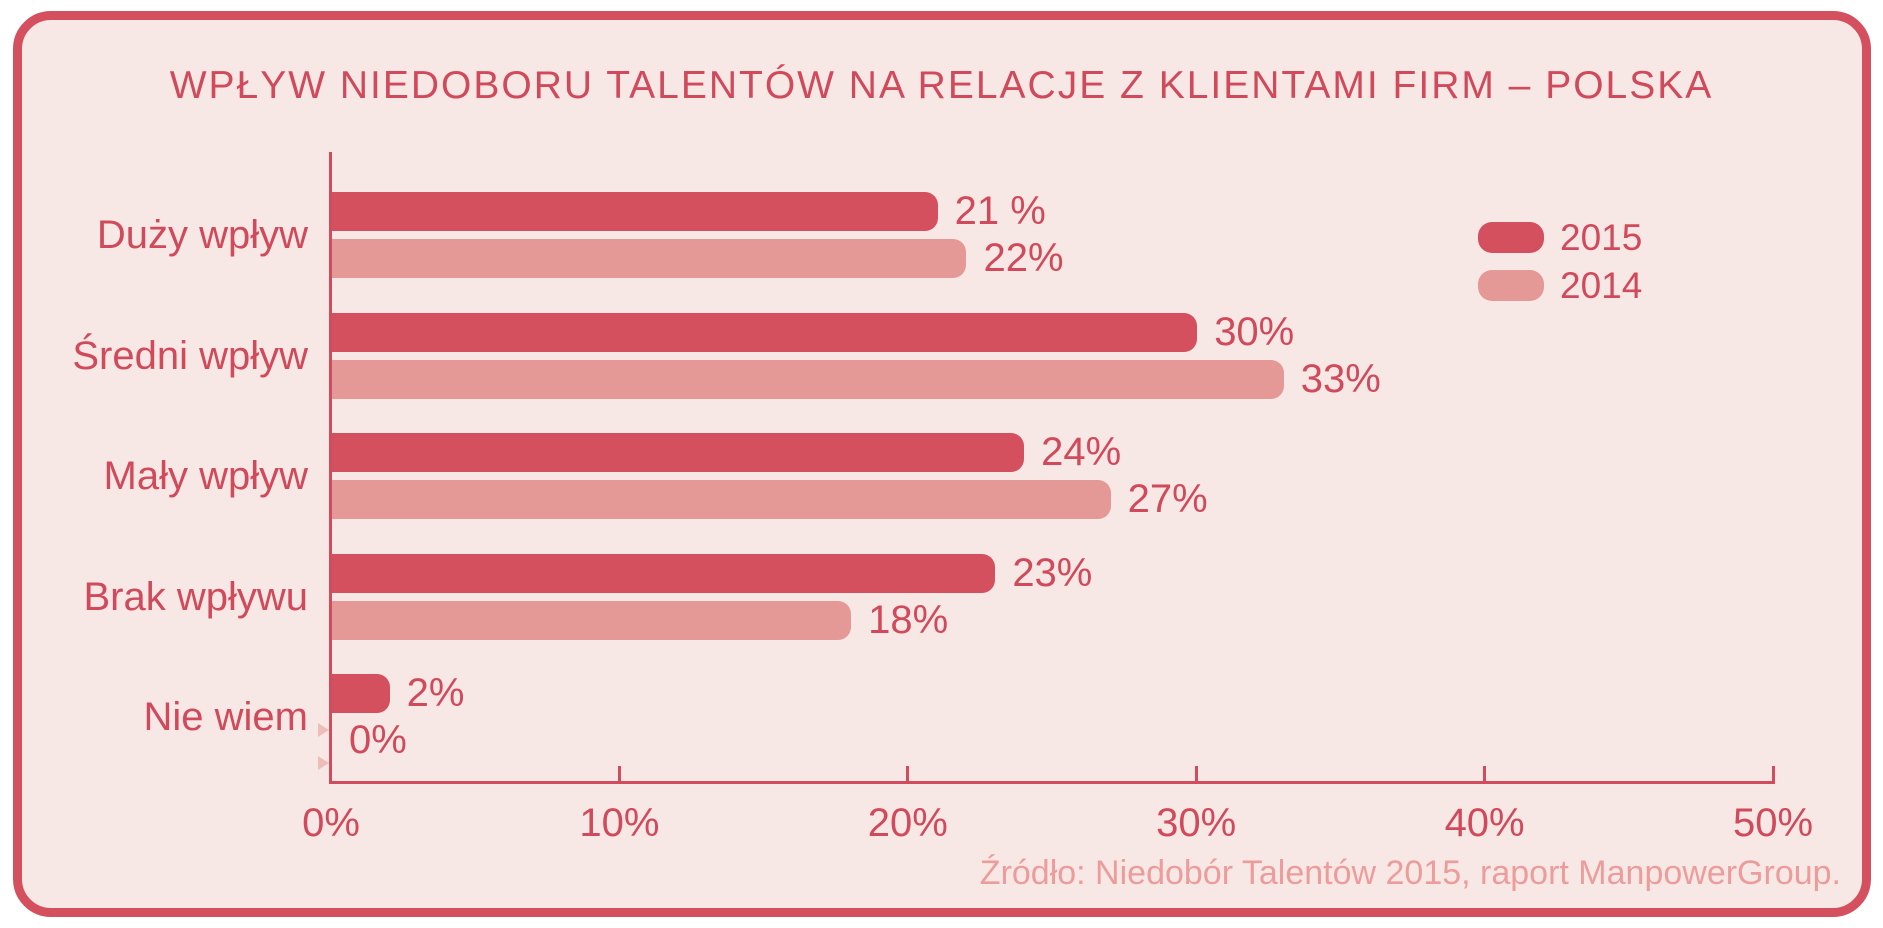  I want to click on category-label: Mały wpływ, so click(205, 476).